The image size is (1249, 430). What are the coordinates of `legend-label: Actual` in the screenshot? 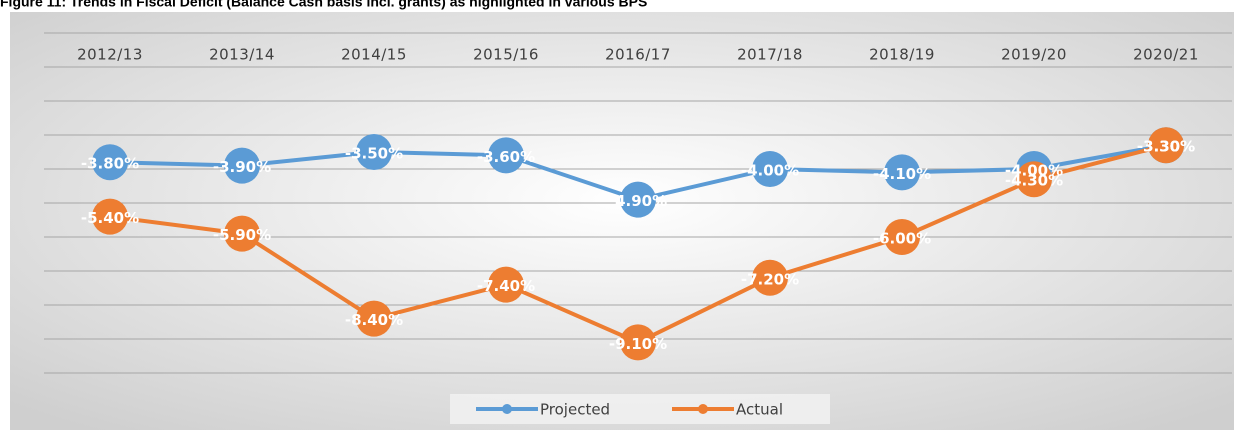 It's located at (759, 410).